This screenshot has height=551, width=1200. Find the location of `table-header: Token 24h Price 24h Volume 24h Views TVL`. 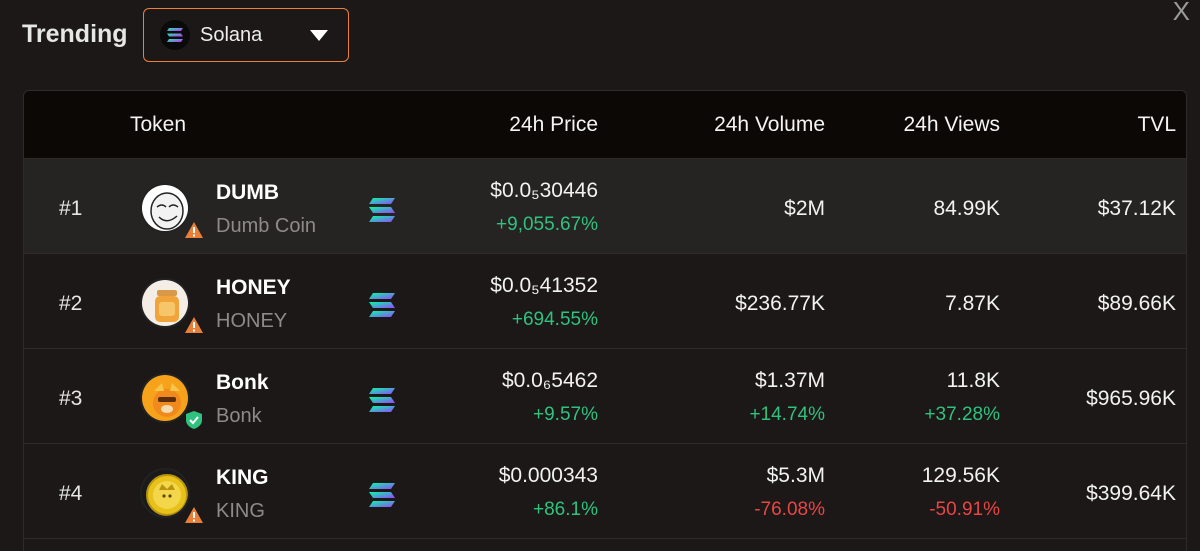

table-header: Token 24h Price 24h Volume 24h Views TVL is located at coordinates (605, 125).